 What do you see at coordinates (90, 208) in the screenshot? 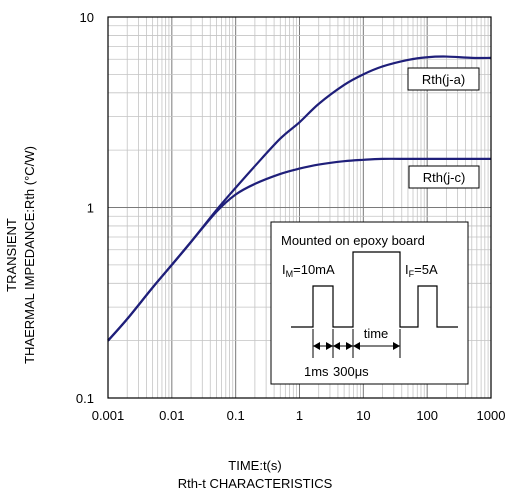
I see `y-tick-label: 1` at bounding box center [90, 208].